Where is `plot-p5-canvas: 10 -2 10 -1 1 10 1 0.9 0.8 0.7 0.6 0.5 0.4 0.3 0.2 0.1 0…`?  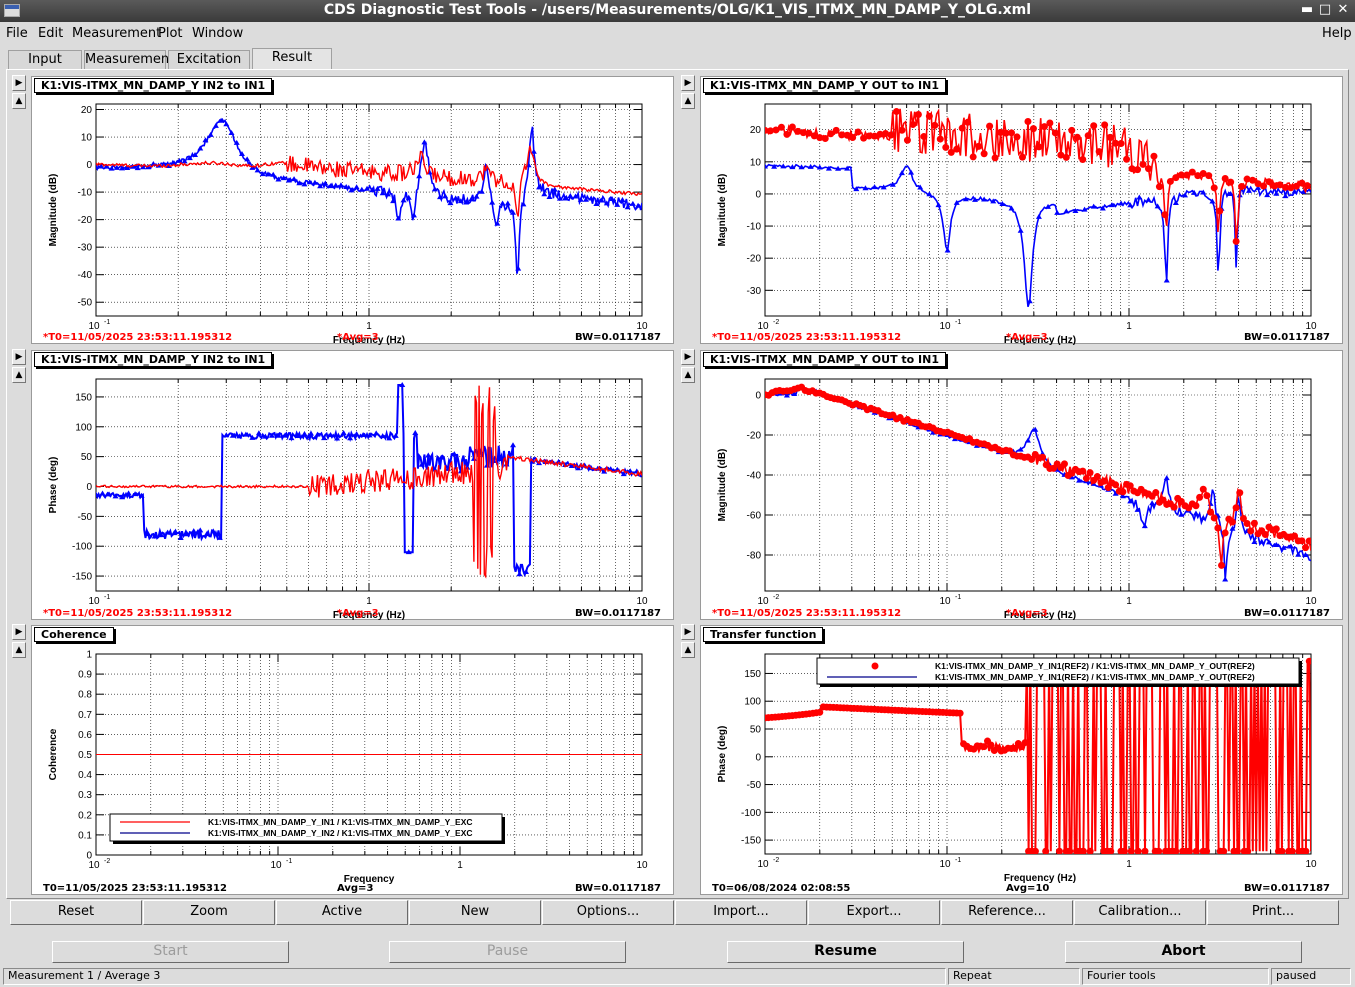 plot-p5-canvas: 10 -2 10 -1 1 10 1 0.9 0.8 0.7 0.6 0.5 0.4 0.3 0.2 0.1 0… is located at coordinates (353, 761).